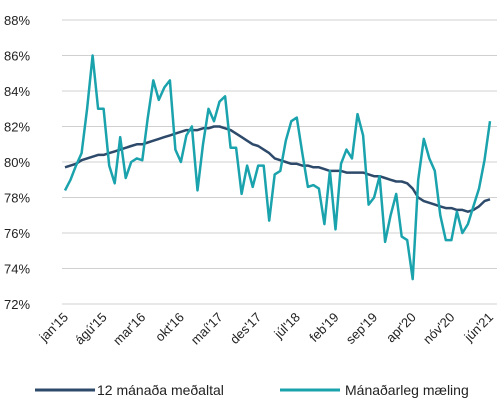 The width and height of the screenshot is (501, 405). Describe the element at coordinates (207, 329) in the screenshot. I see `x-tick-label: maí'17` at that location.